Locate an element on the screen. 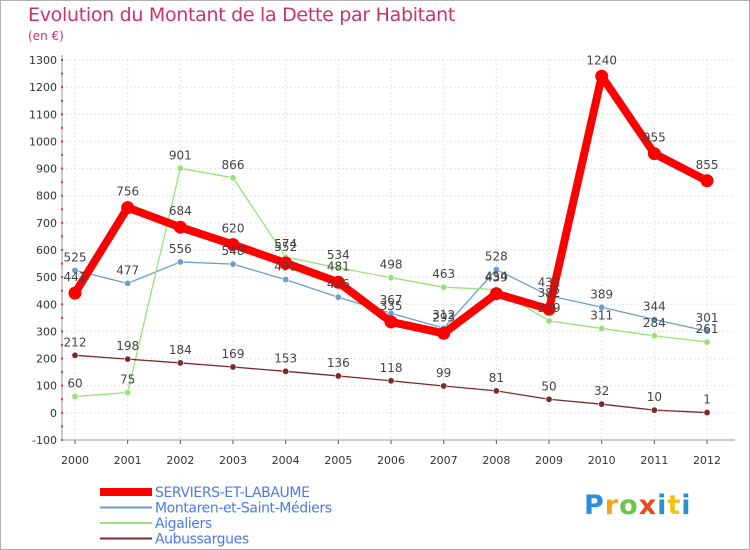 The width and height of the screenshot is (750, 550). data-label: 525 is located at coordinates (75, 257).